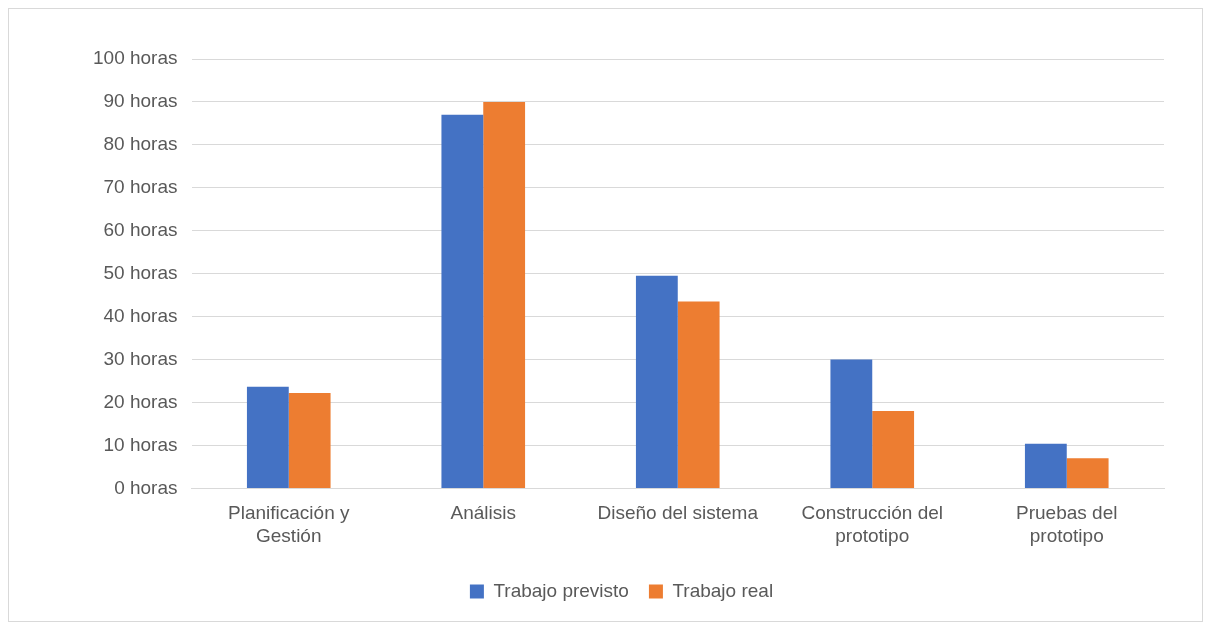 This screenshot has height=630, width=1211. I want to click on y-tick-label: 0 horas, so click(146, 487).